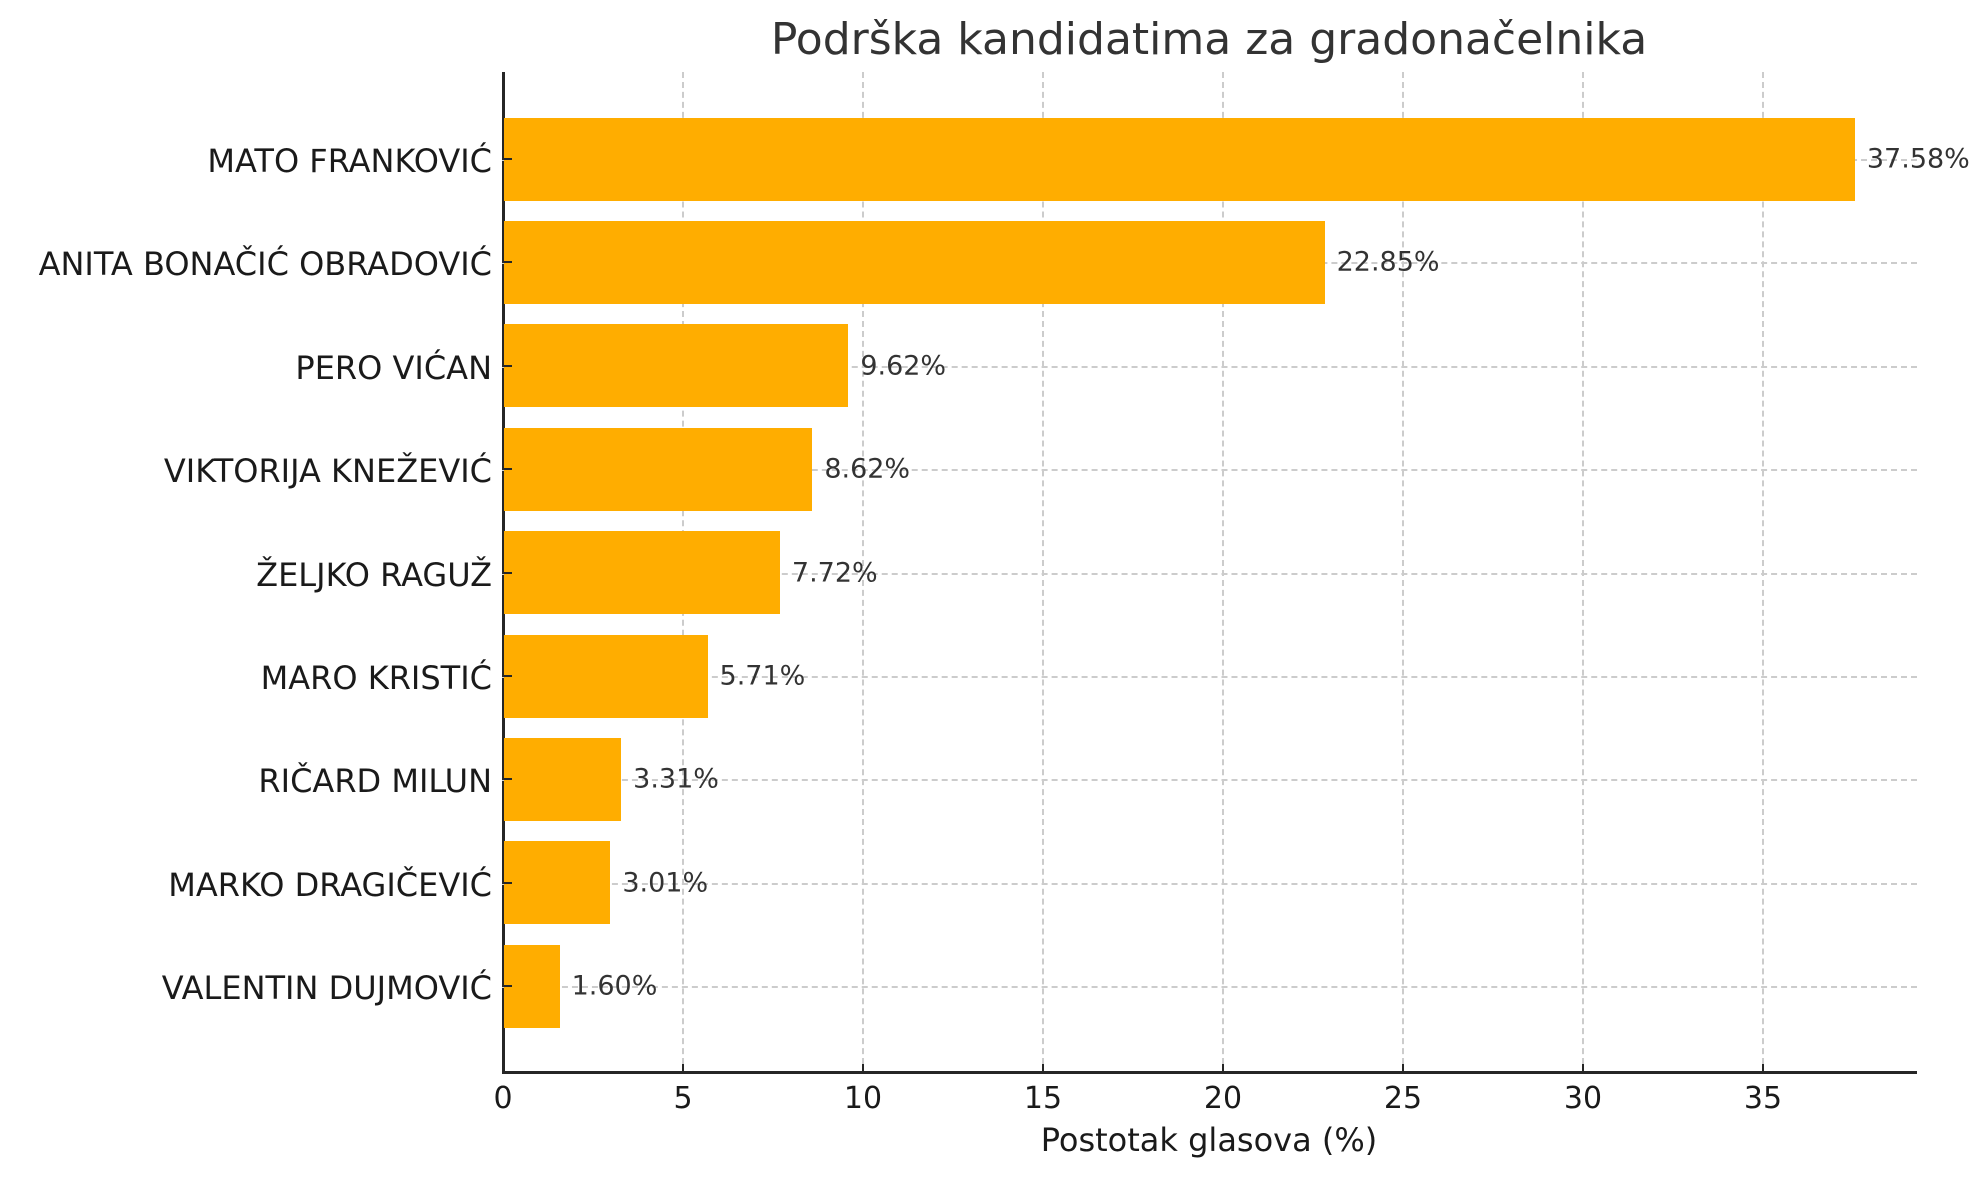 This screenshot has height=1180, width=1985. Describe the element at coordinates (1583, 1098) in the screenshot. I see `x-tick-label: 30` at that location.